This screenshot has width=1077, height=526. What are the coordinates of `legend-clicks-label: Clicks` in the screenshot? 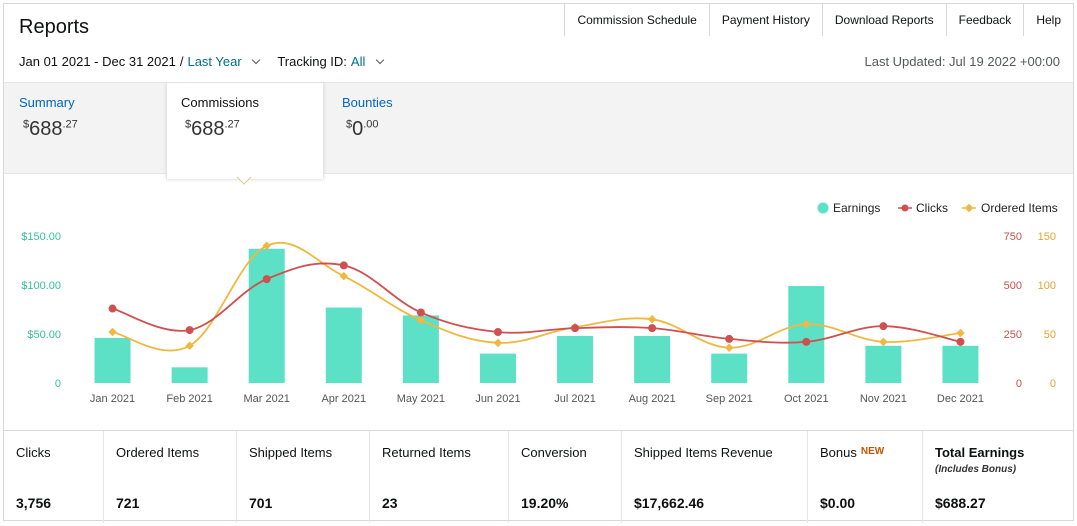 It's located at (932, 208).